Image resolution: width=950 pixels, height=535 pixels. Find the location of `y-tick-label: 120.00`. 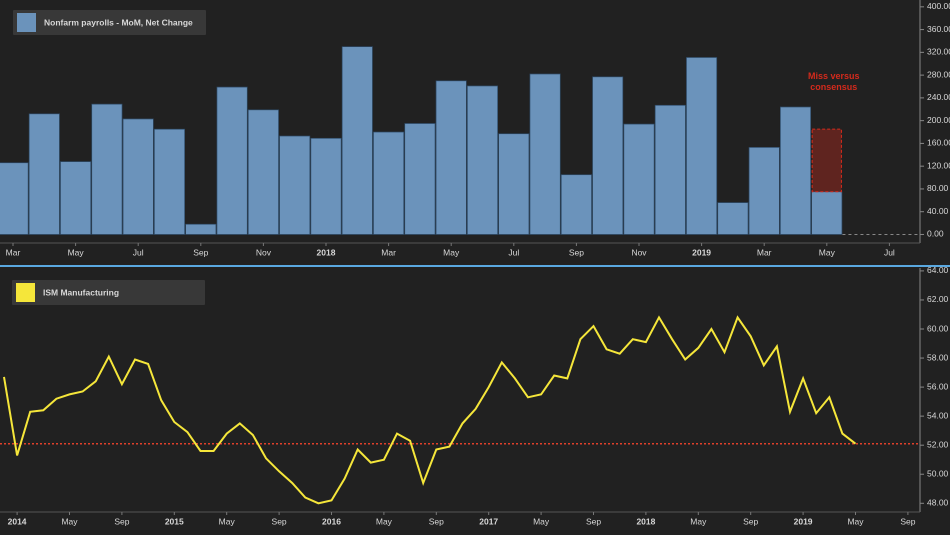

y-tick-label: 120.00 is located at coordinates (938, 165).